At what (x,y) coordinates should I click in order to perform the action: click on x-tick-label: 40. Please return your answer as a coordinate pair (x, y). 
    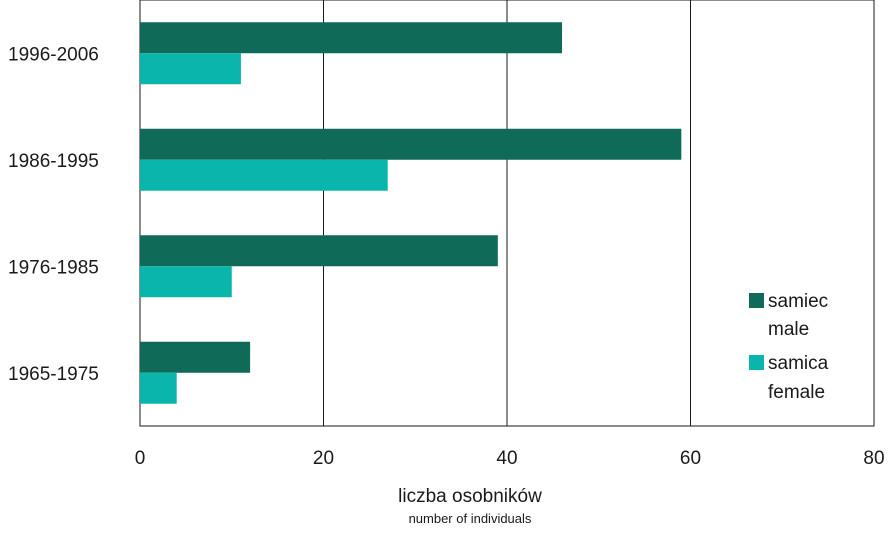
    Looking at the image, I should click on (506, 458).